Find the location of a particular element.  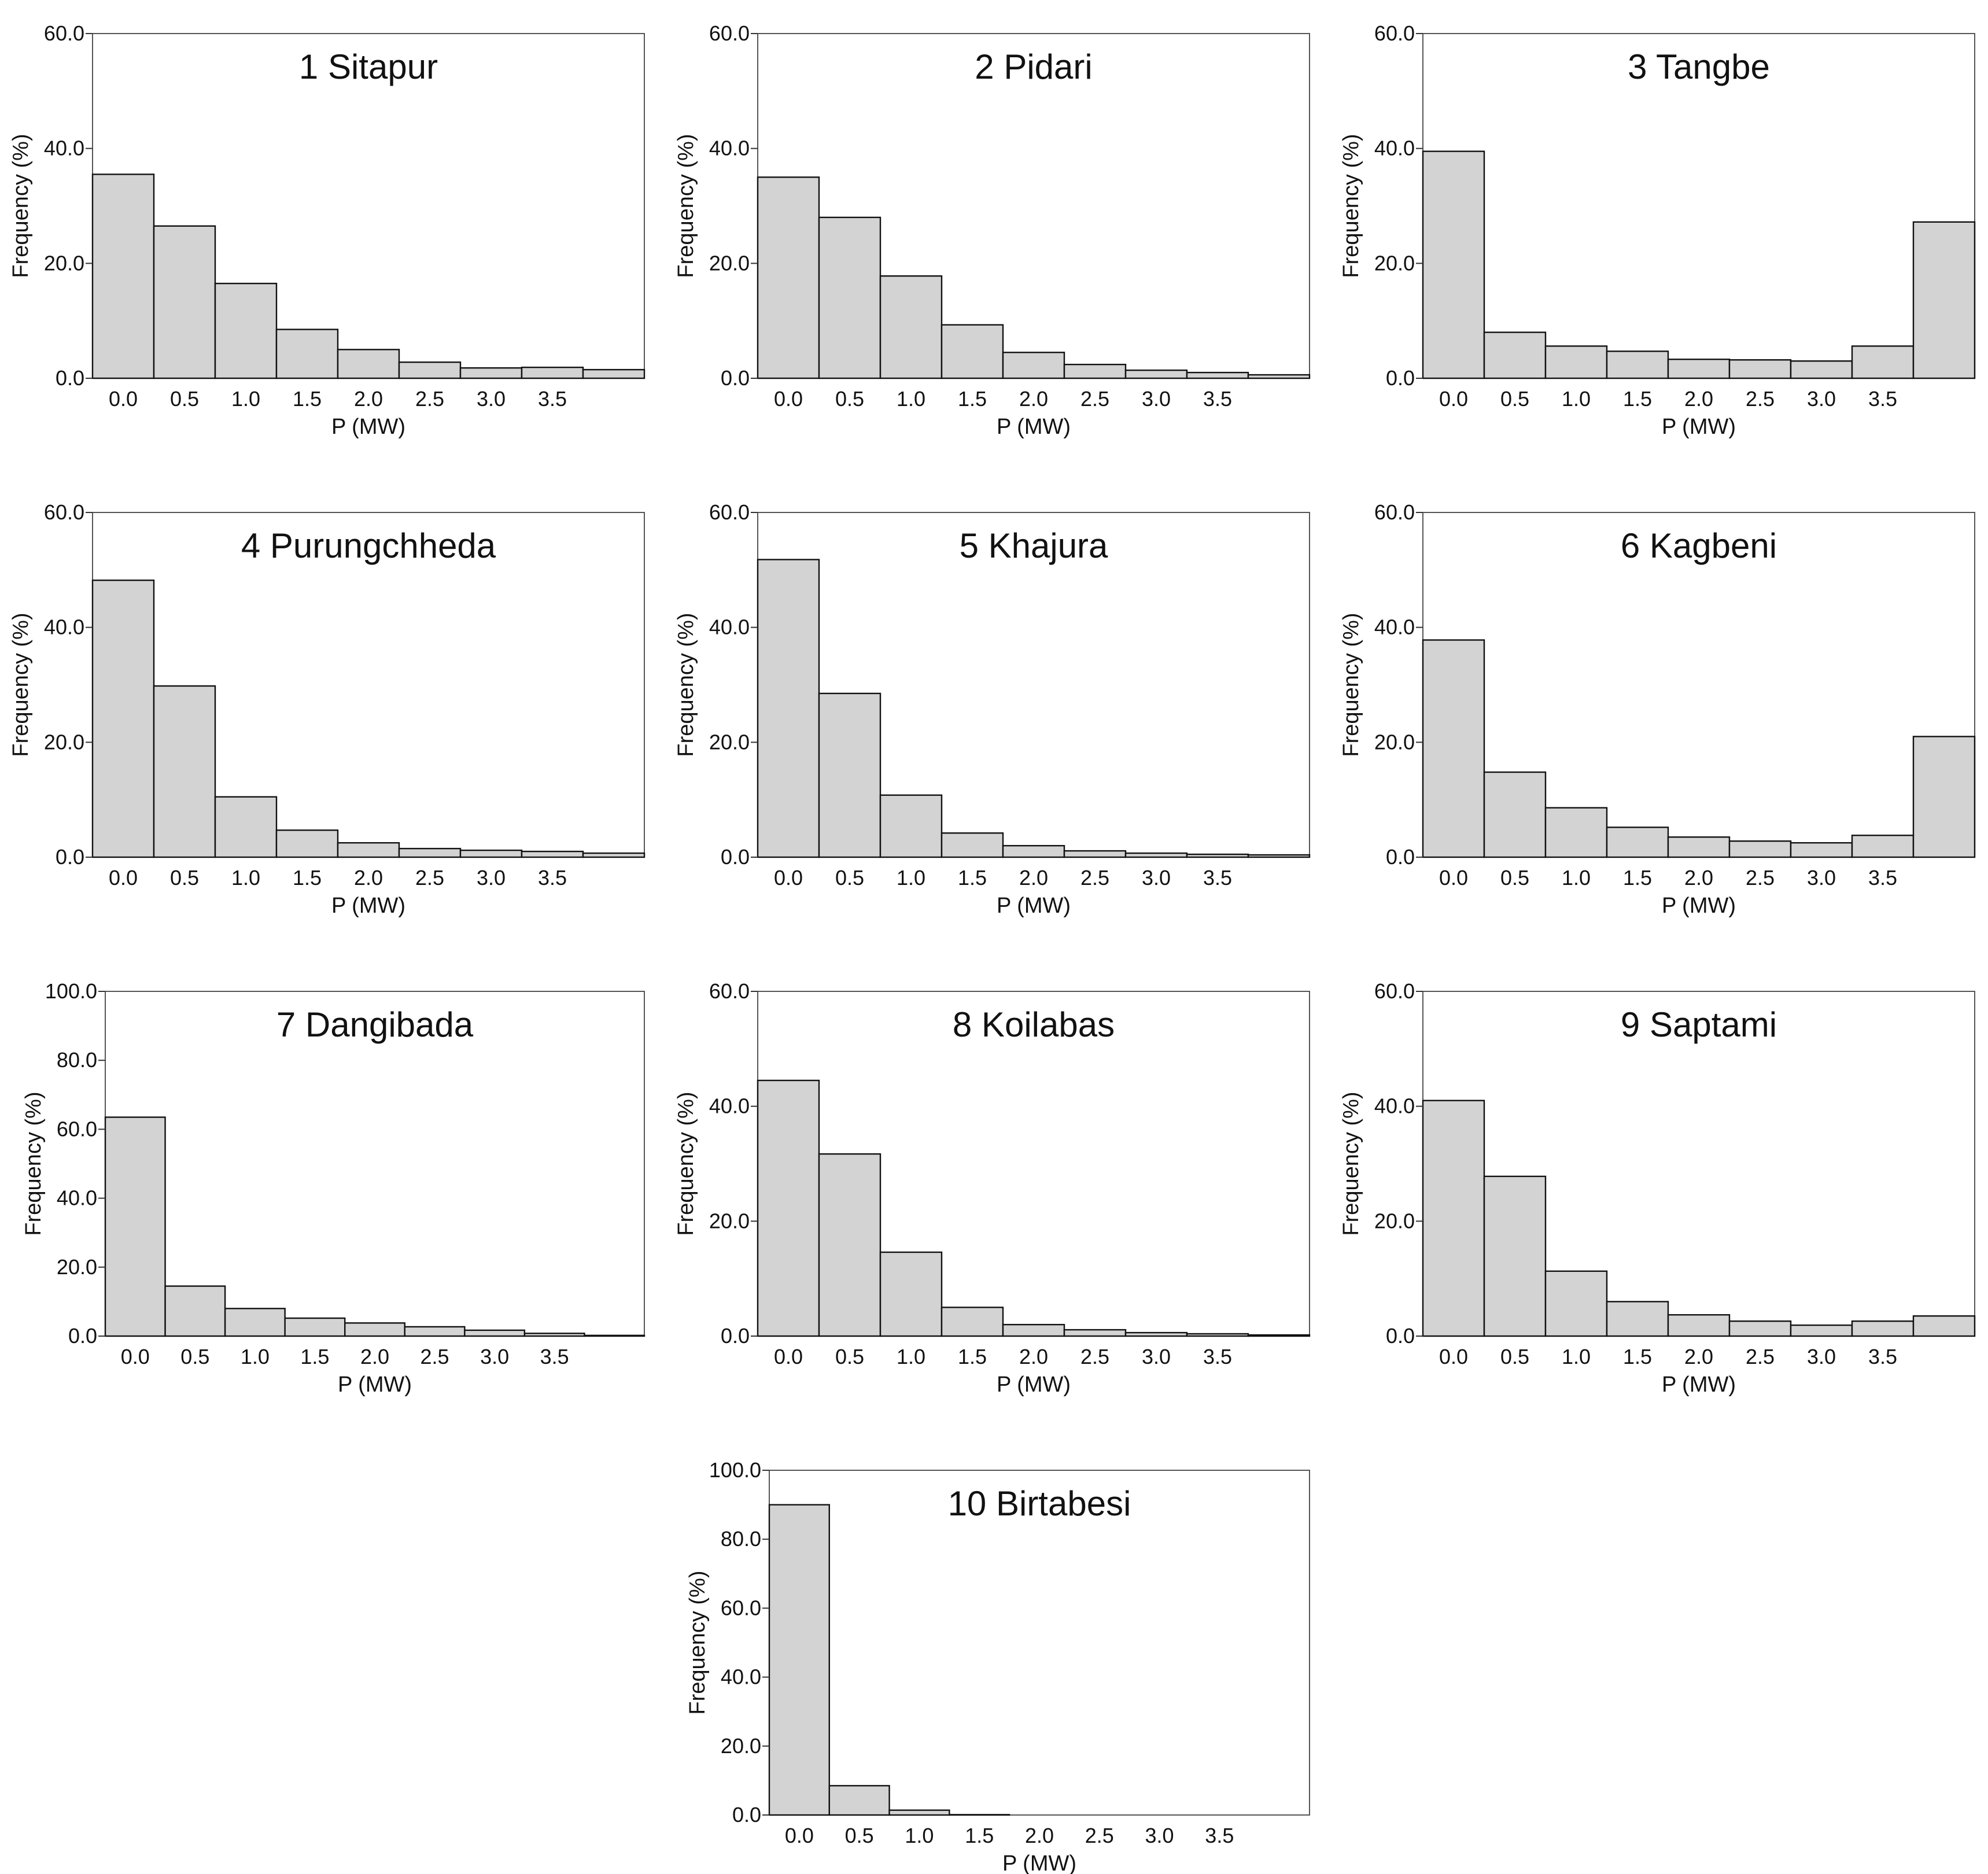

y-tick-label: 80.0 is located at coordinates (741, 1539).